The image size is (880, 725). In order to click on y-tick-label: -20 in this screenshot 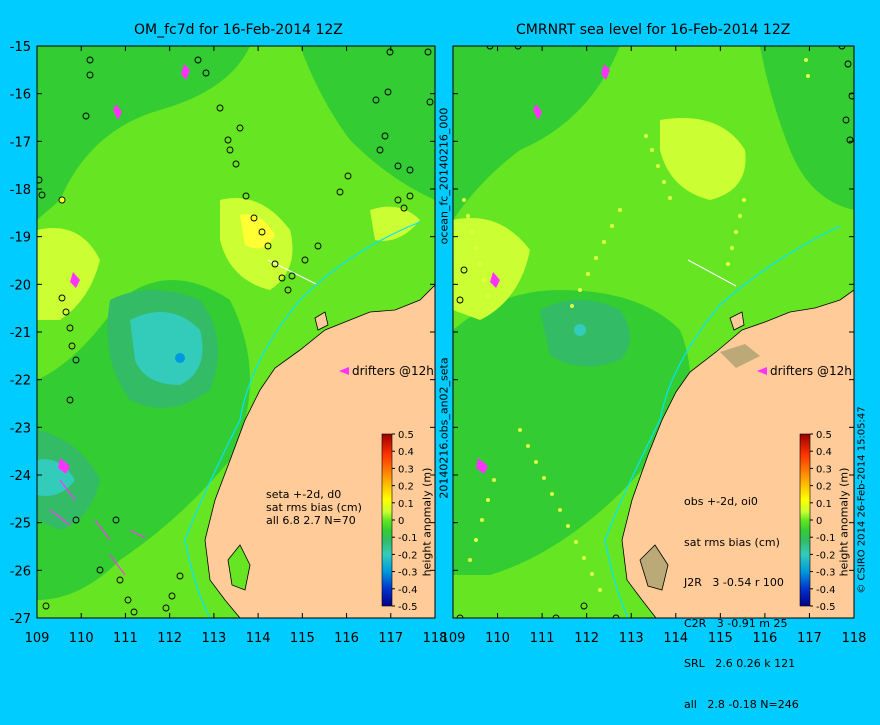, I will do `click(20, 285)`.